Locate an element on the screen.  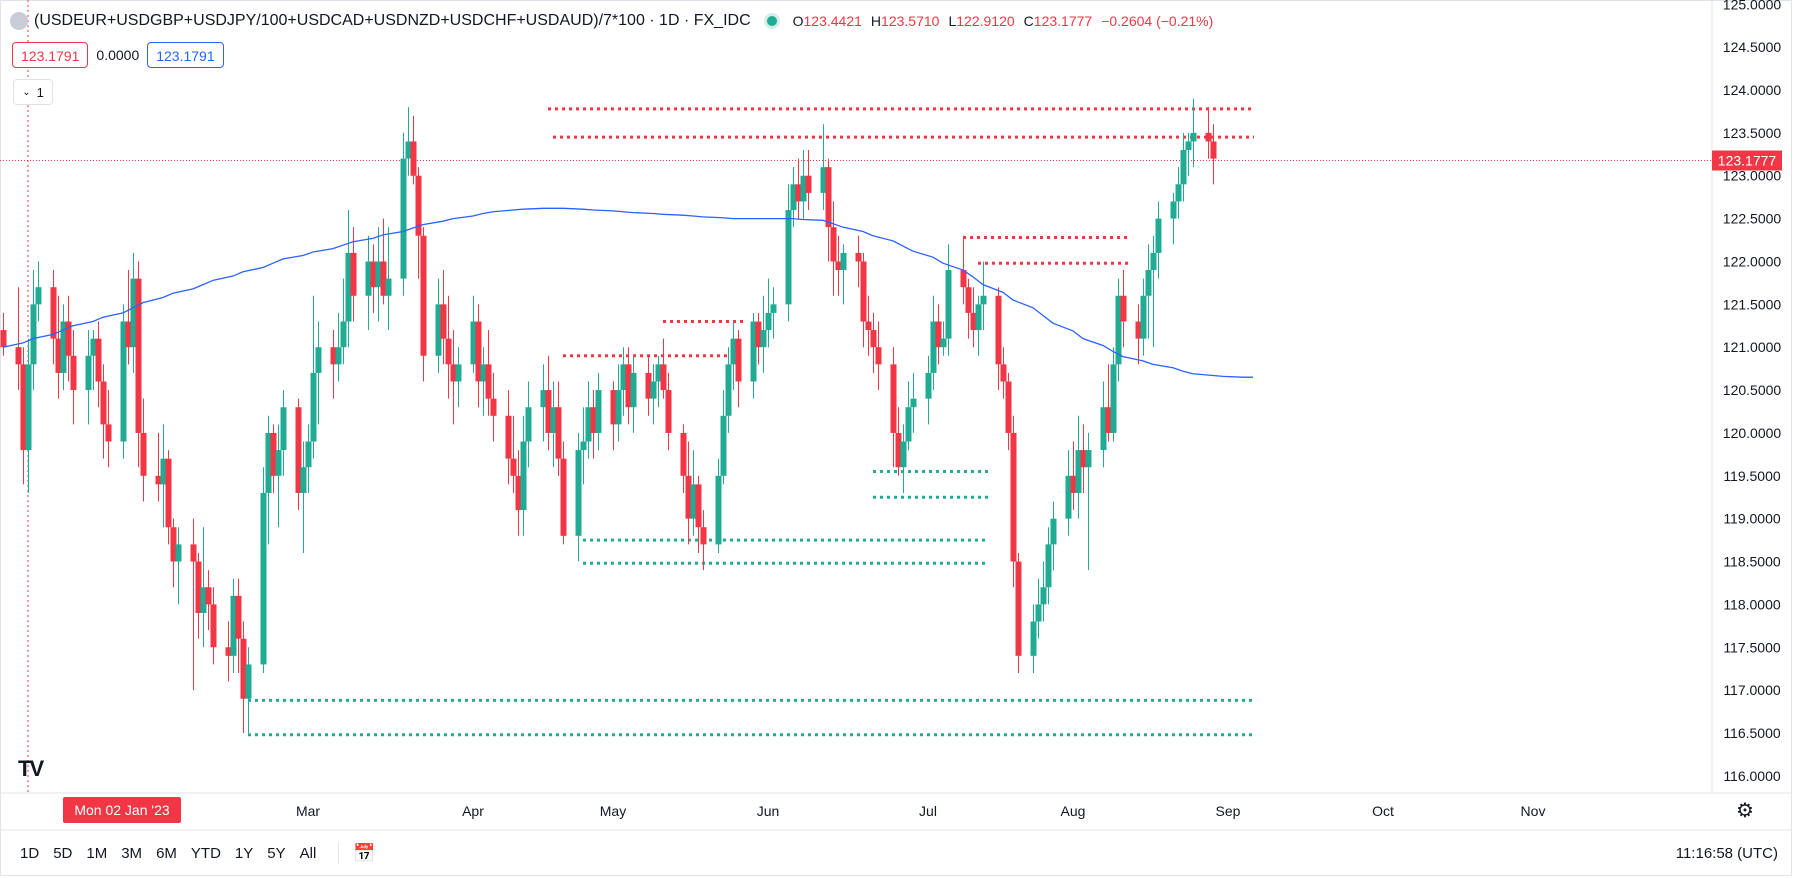
open-label: O is located at coordinates (798, 21).